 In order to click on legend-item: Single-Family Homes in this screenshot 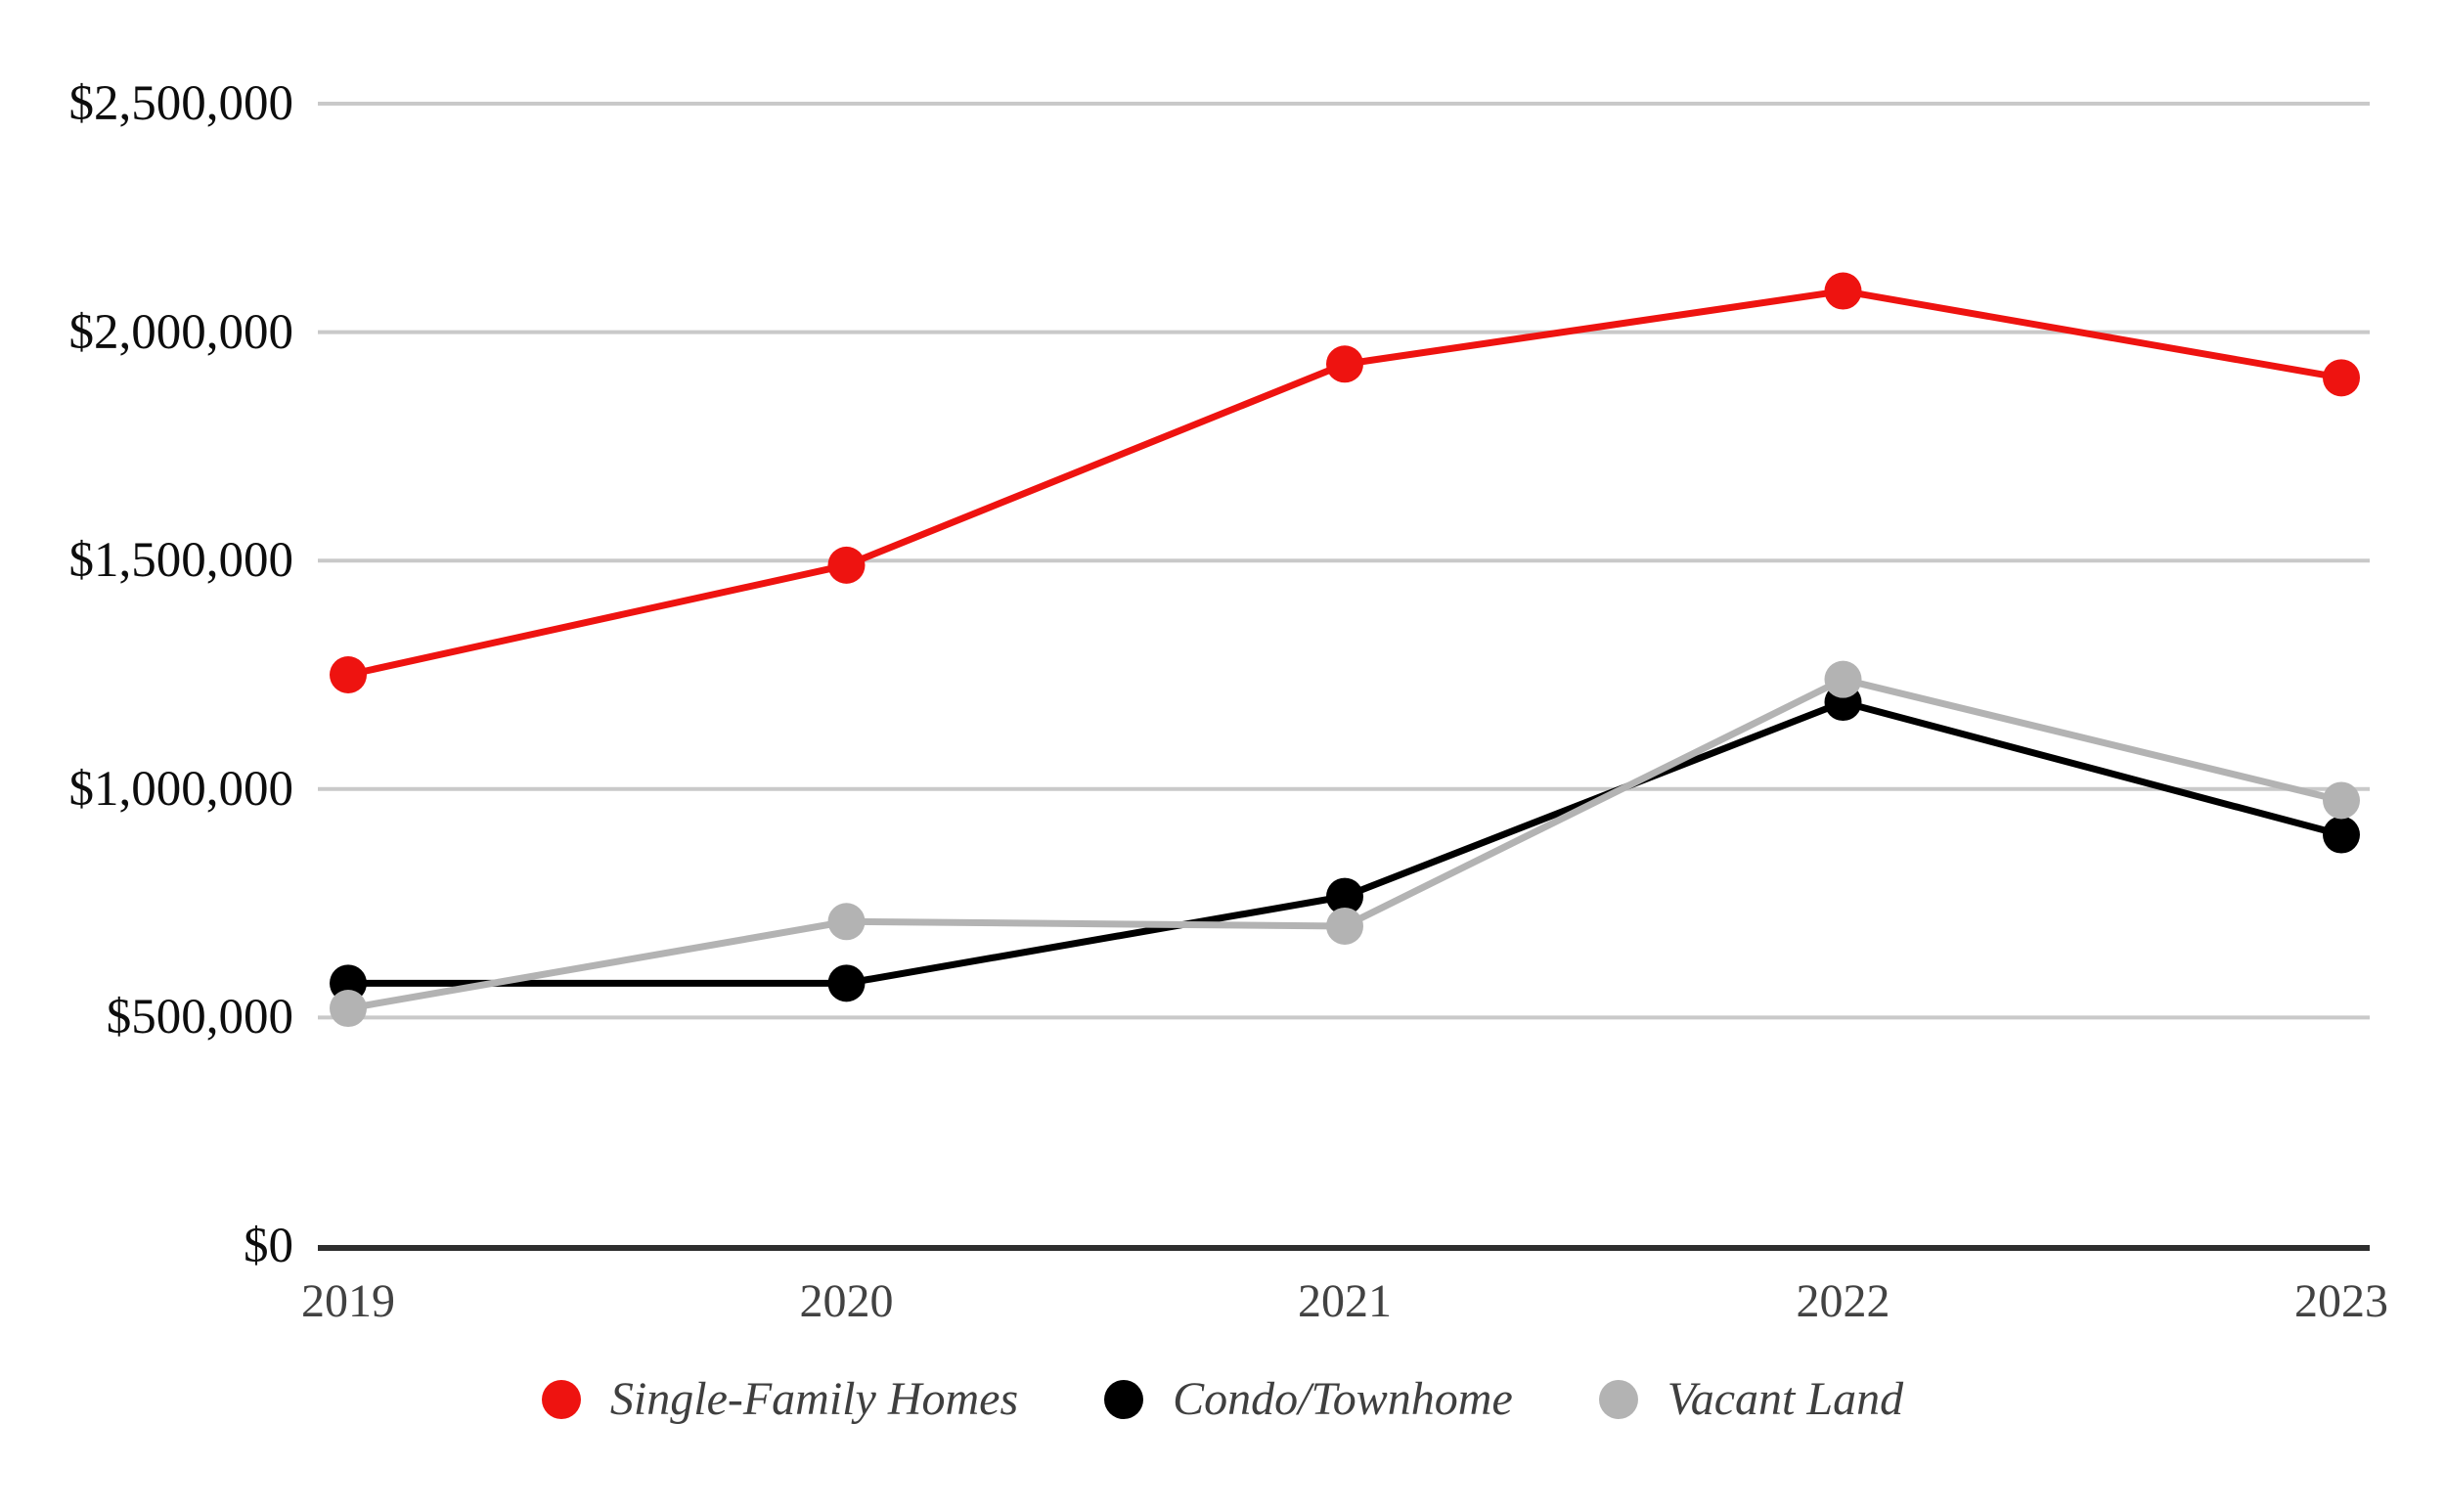, I will do `click(780, 1399)`.